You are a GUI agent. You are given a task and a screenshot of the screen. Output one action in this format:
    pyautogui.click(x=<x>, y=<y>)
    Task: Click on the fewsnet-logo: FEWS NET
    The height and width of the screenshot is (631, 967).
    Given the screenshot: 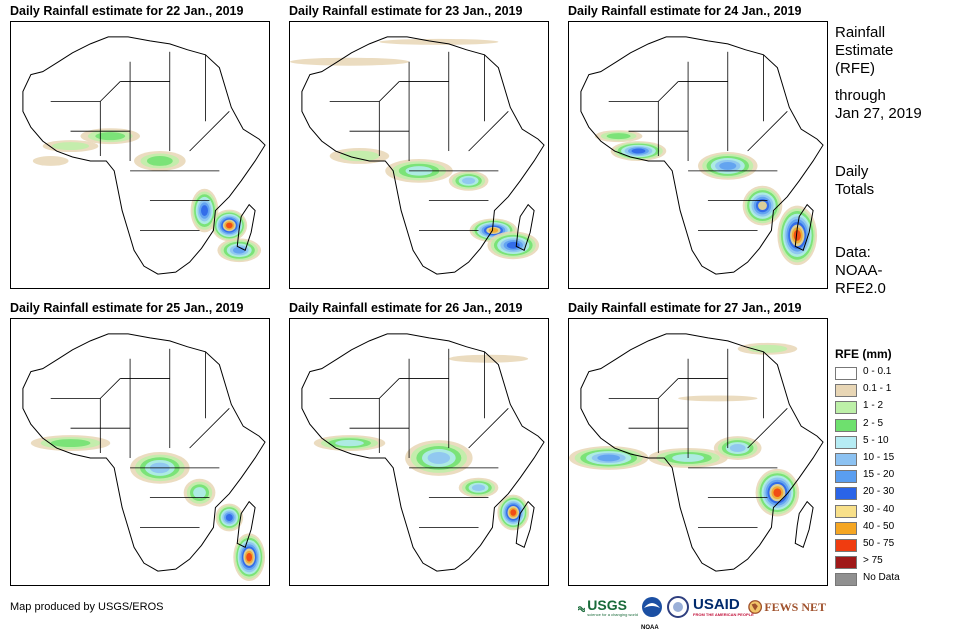 What is the action you would take?
    pyautogui.click(x=787, y=607)
    